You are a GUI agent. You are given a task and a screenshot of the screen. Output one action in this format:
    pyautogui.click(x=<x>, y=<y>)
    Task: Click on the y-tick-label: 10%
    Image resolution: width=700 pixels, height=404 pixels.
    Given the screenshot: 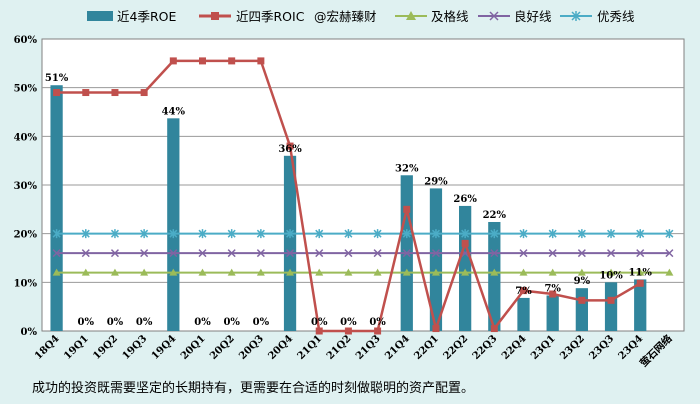 What is the action you would take?
    pyautogui.click(x=26, y=283)
    